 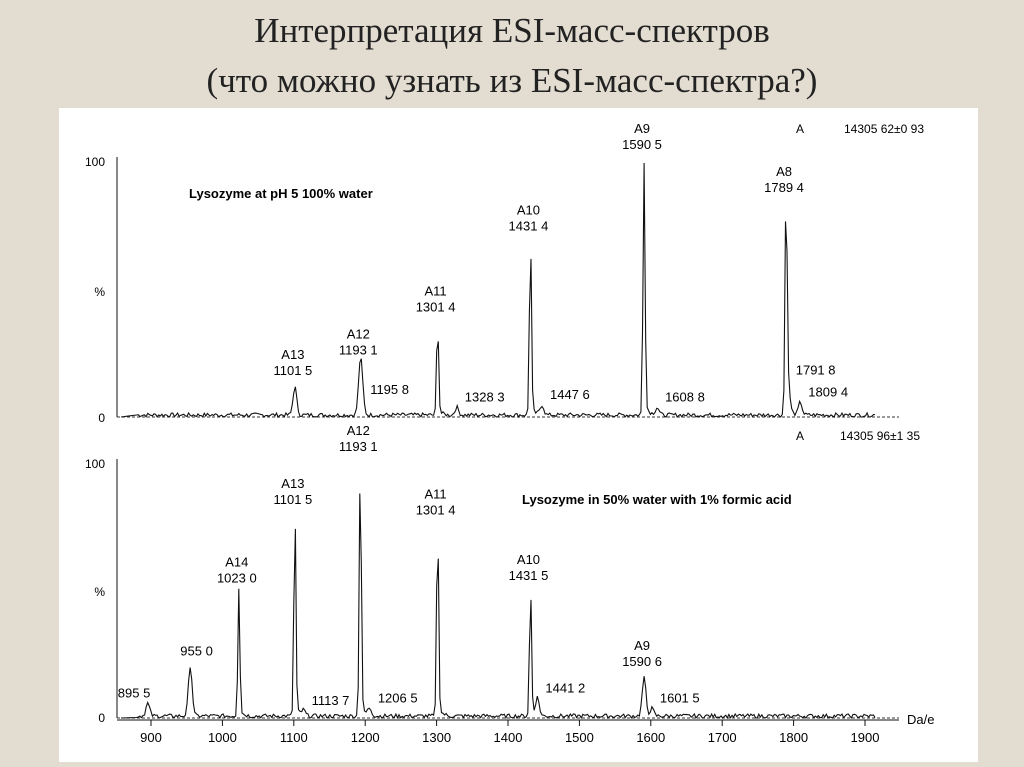 I want to click on peak-charge-label: A14, so click(x=236, y=562).